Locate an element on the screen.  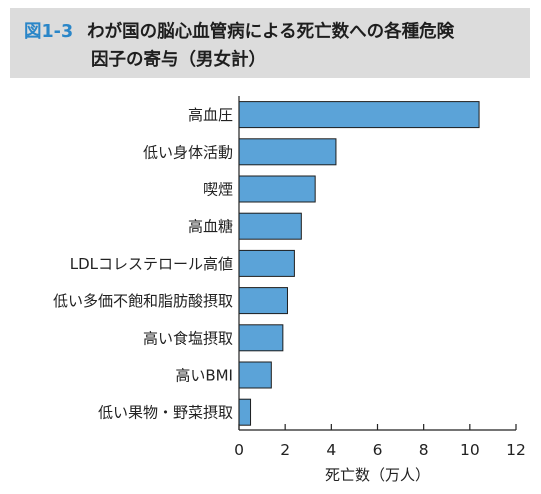
figure-header: 図1-3 わが国の脳心血管病による死亡数への各種危険 因子の寄与（男女計） is located at coordinates (270, 43).